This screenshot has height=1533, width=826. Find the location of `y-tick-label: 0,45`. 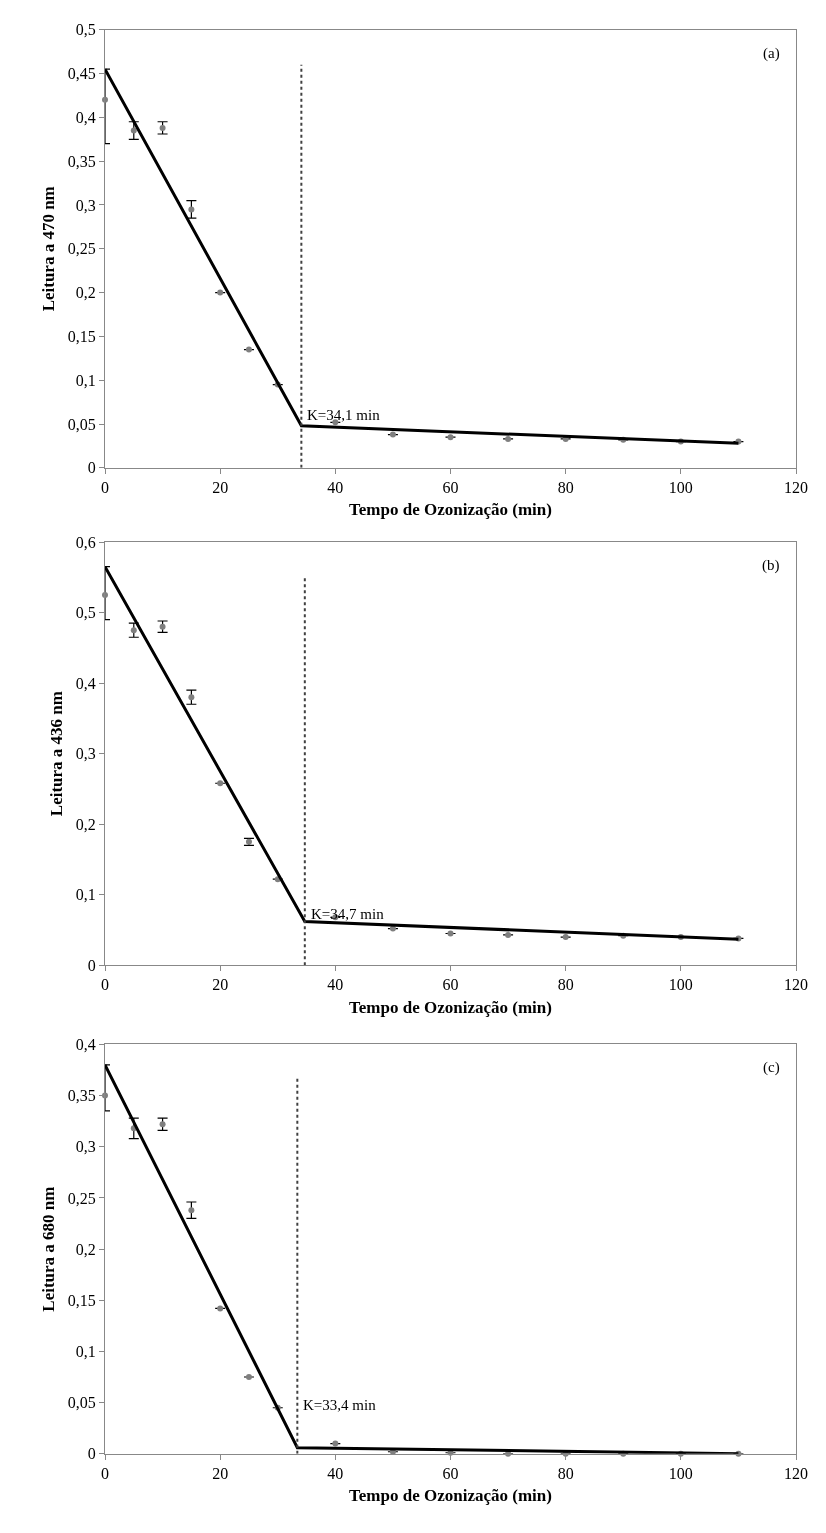

y-tick-label: 0,45 is located at coordinates (81, 74).